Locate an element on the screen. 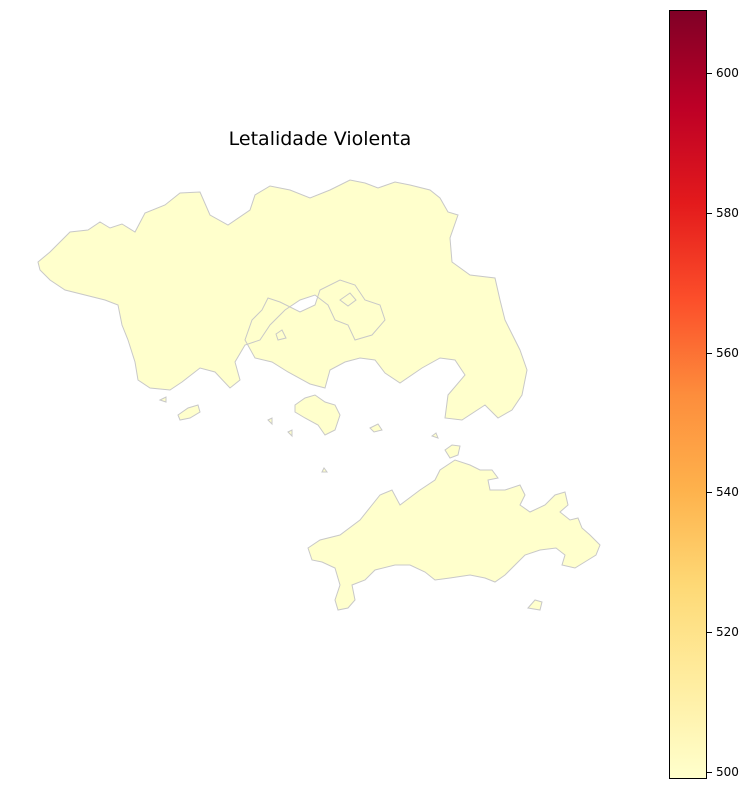 This screenshot has height=790, width=753. southern-island-region is located at coordinates (454, 535).